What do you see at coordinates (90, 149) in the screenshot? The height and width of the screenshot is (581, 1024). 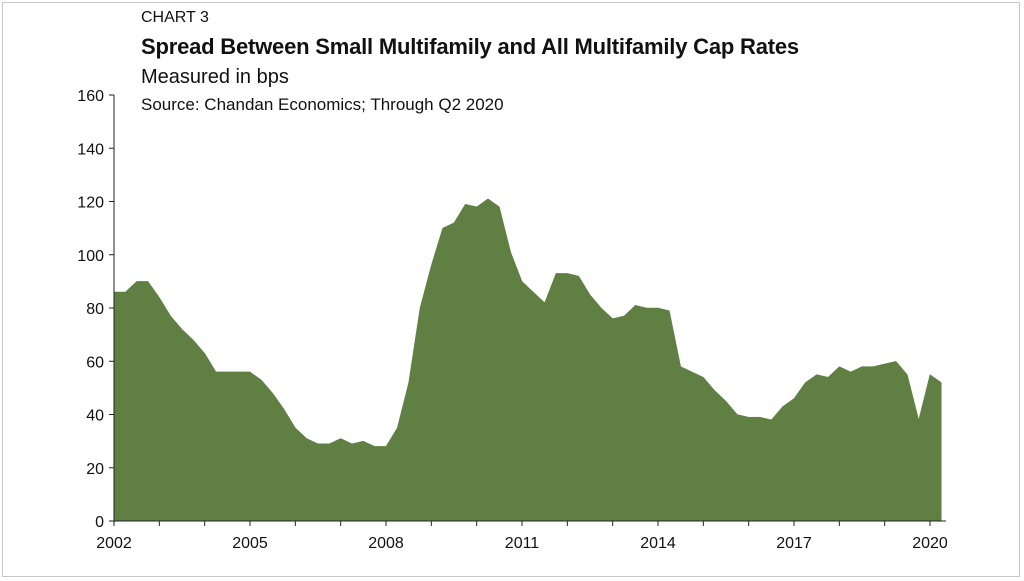 I see `y-tick-label: 140` at bounding box center [90, 149].